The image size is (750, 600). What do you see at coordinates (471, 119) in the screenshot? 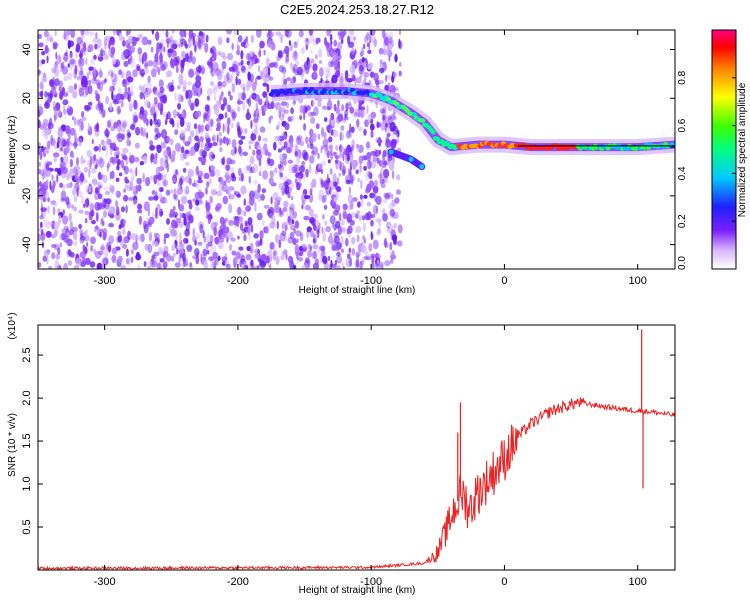
I see `ridge-points` at bounding box center [471, 119].